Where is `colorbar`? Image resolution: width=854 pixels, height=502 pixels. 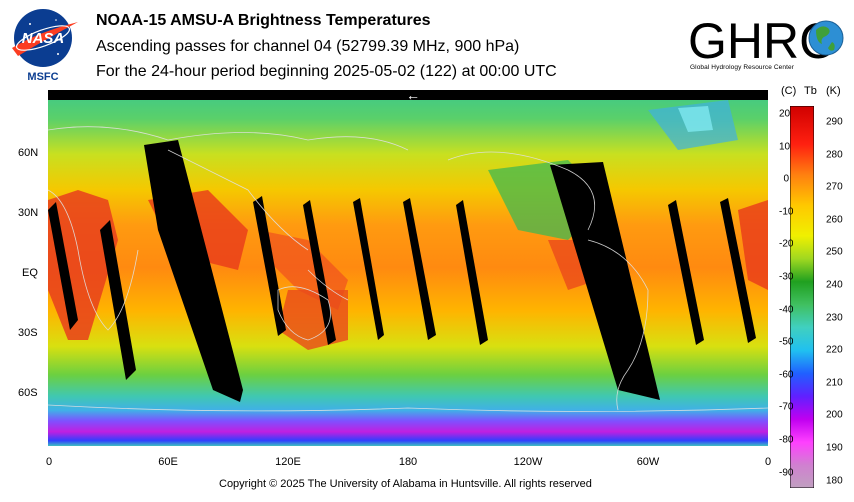 colorbar is located at coordinates (802, 297).